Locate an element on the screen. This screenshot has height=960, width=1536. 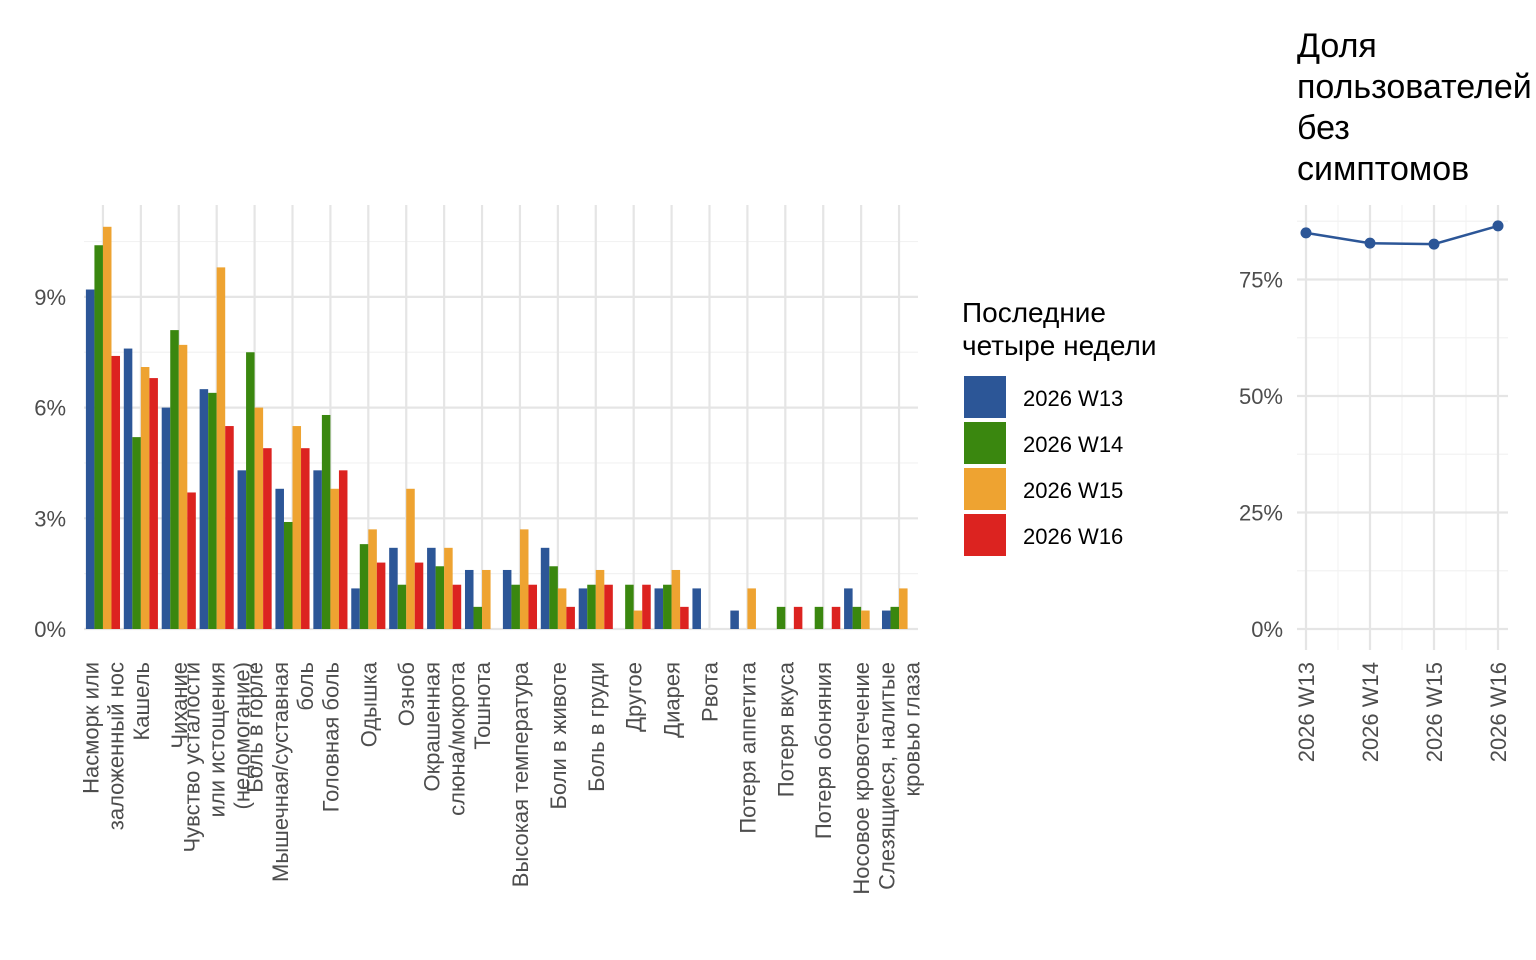
x-tick-label-line: Тошнота is located at coordinates (482, 705).